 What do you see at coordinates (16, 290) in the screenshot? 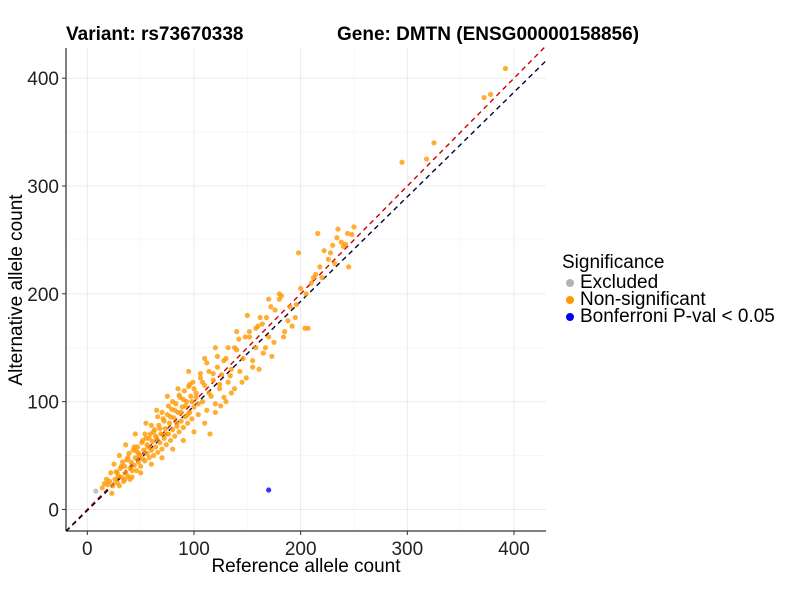
I see `y-axis-label: Alternative allele count` at bounding box center [16, 290].